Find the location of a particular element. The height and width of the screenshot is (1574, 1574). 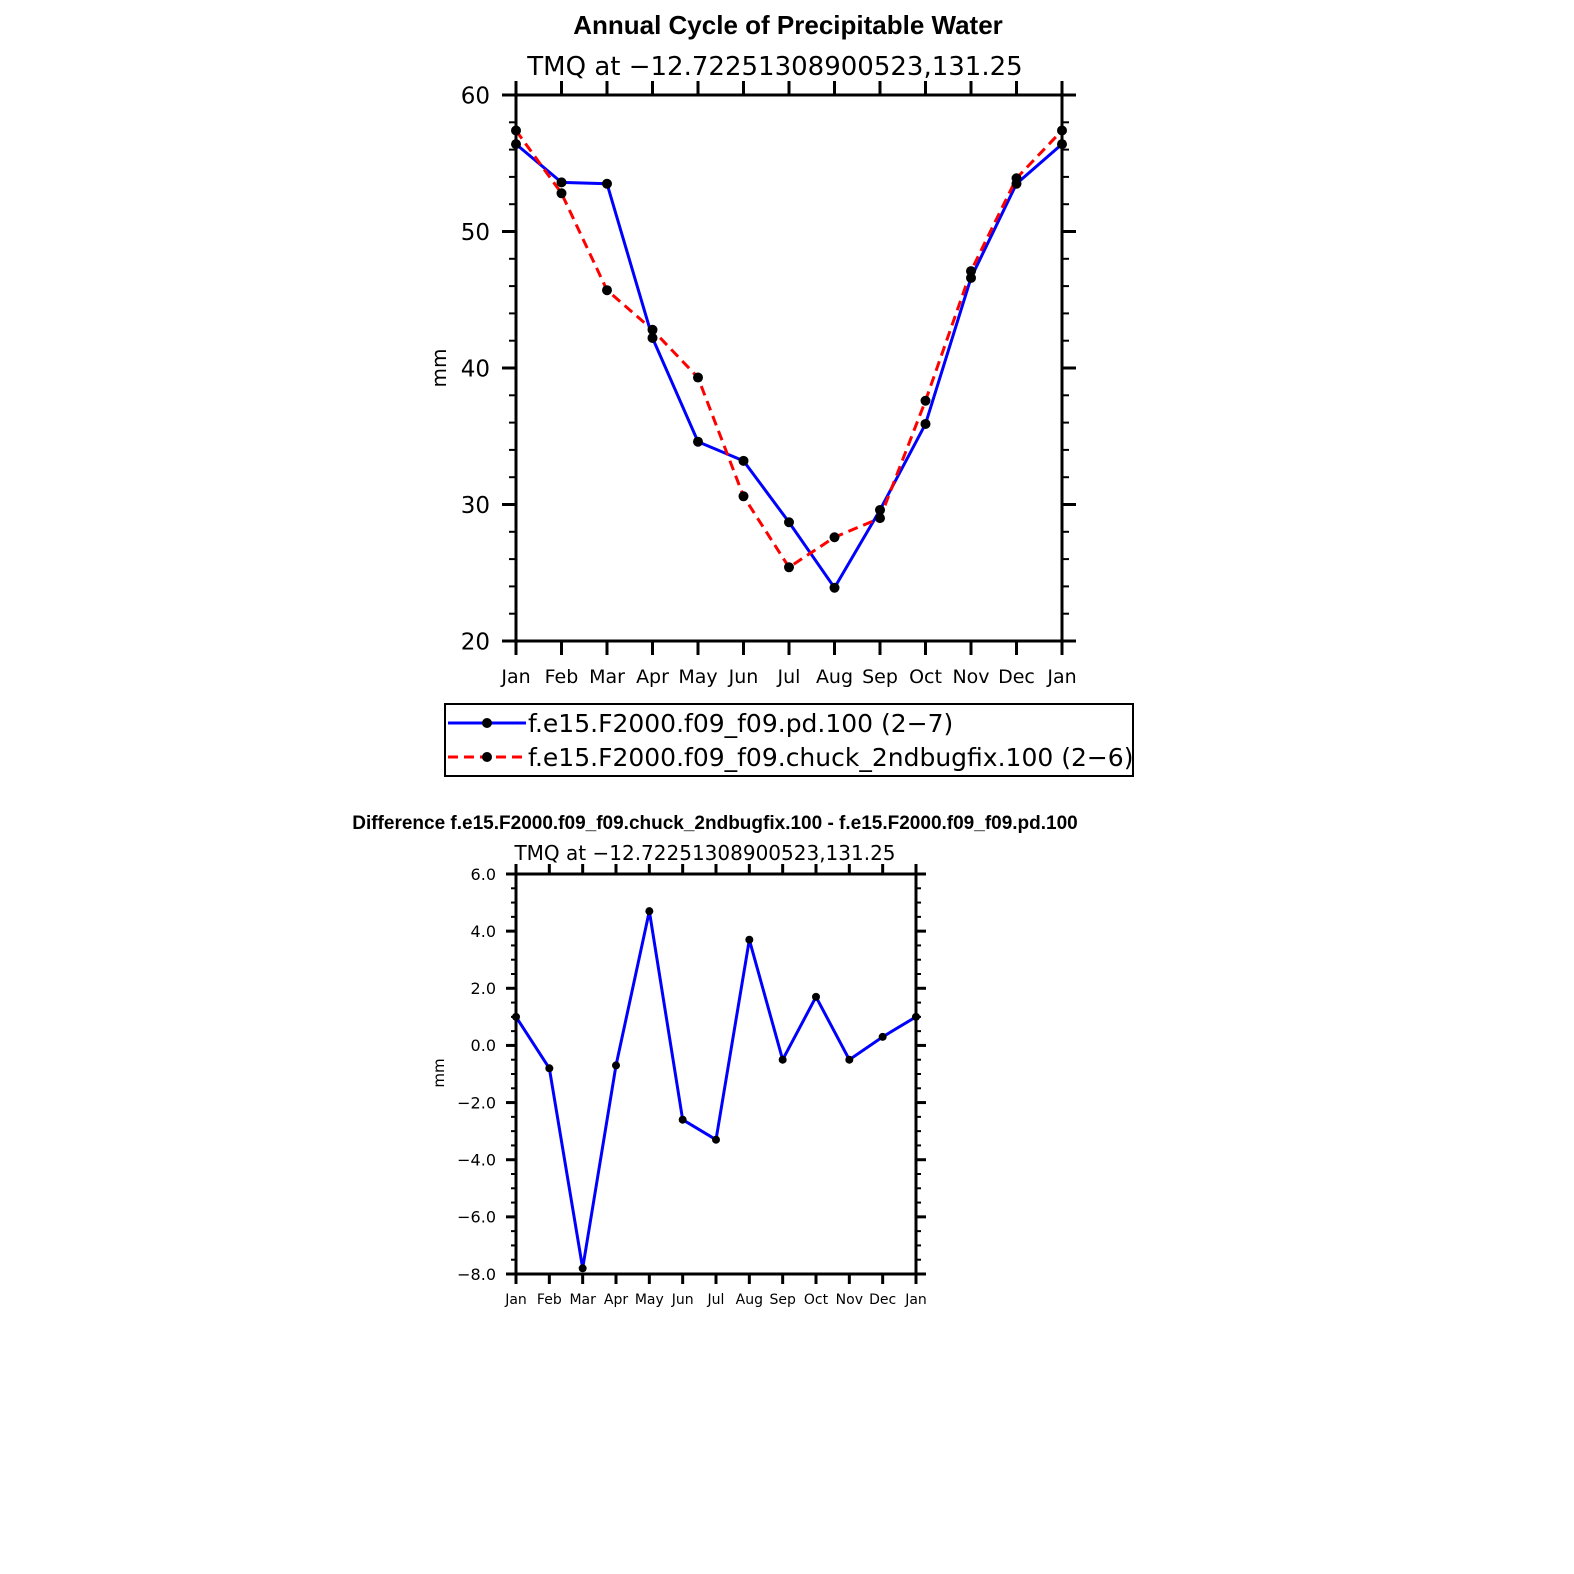

y-tick-label: 30 is located at coordinates (475, 506).